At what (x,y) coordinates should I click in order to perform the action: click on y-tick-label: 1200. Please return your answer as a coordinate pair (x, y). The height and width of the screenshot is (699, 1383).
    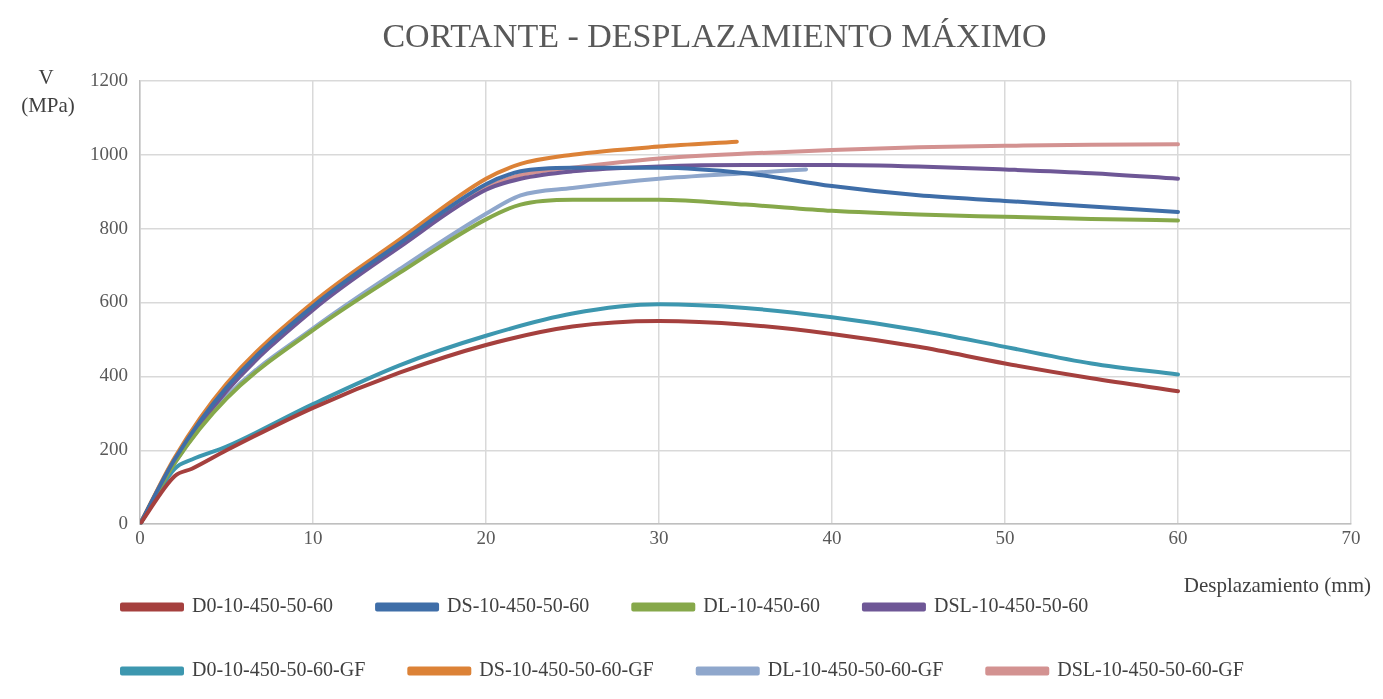
    Looking at the image, I should click on (109, 79).